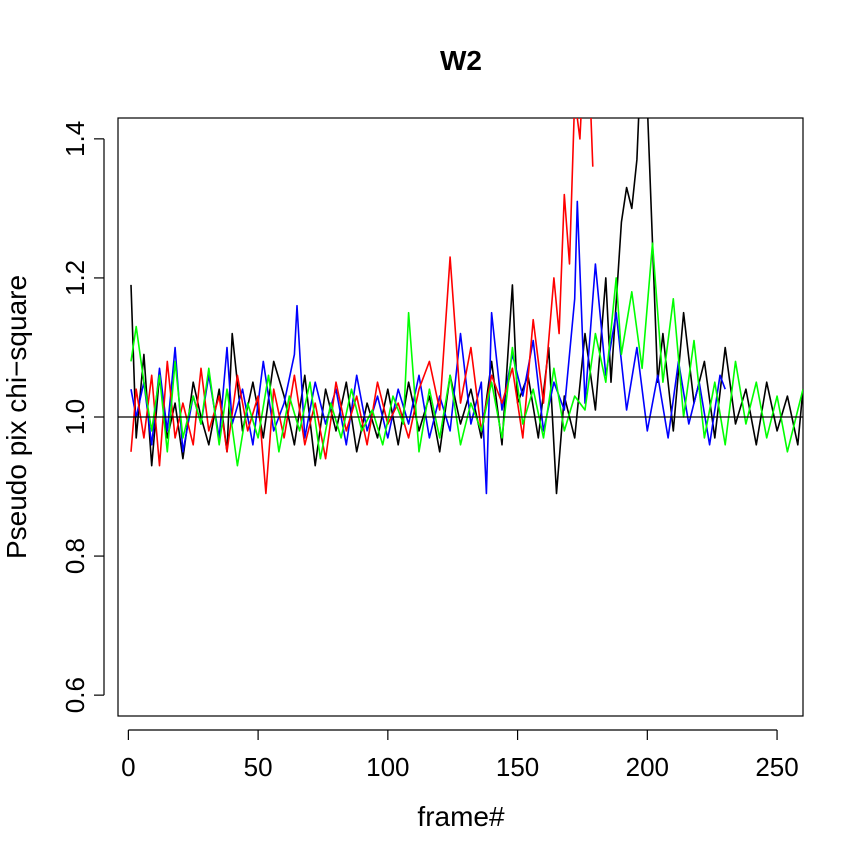  Describe the element at coordinates (75, 139) in the screenshot. I see `y-tick-label: 1.4` at that location.